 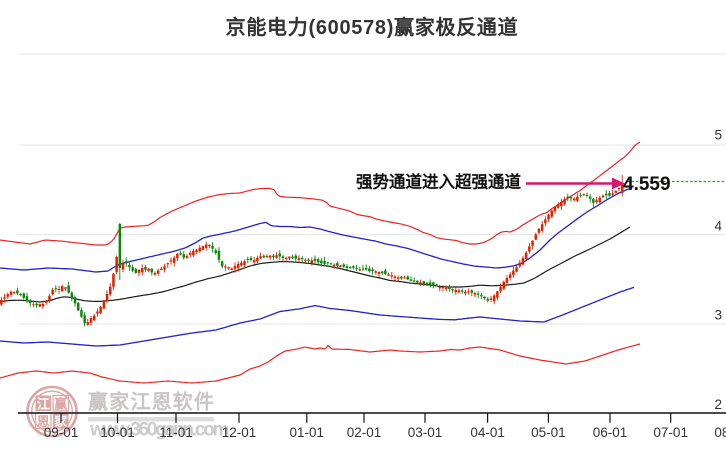 I want to click on svg-text: 江, so click(x=43, y=403).